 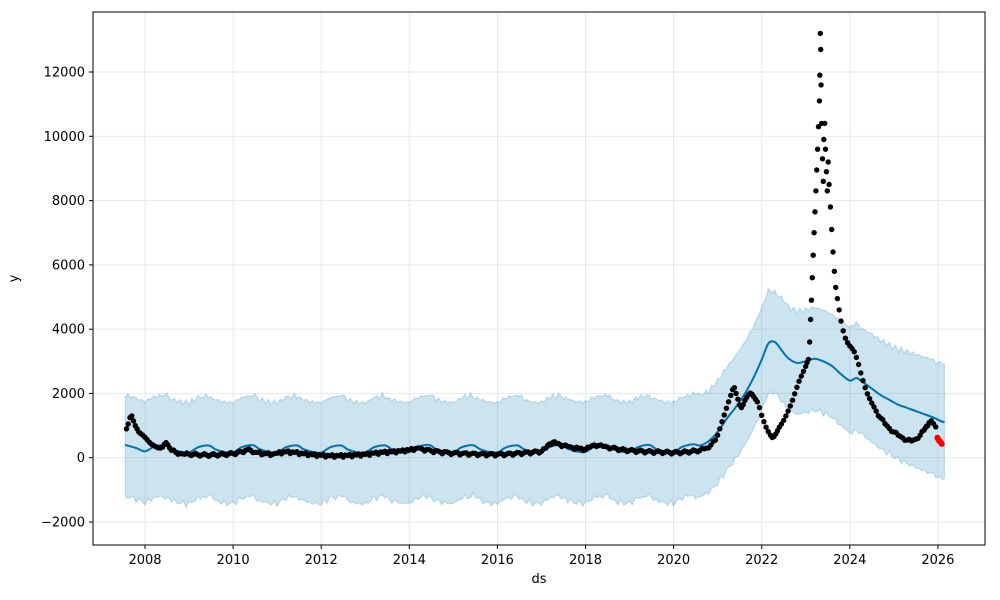 I want to click on y-axis-label: y, so click(x=14, y=278).